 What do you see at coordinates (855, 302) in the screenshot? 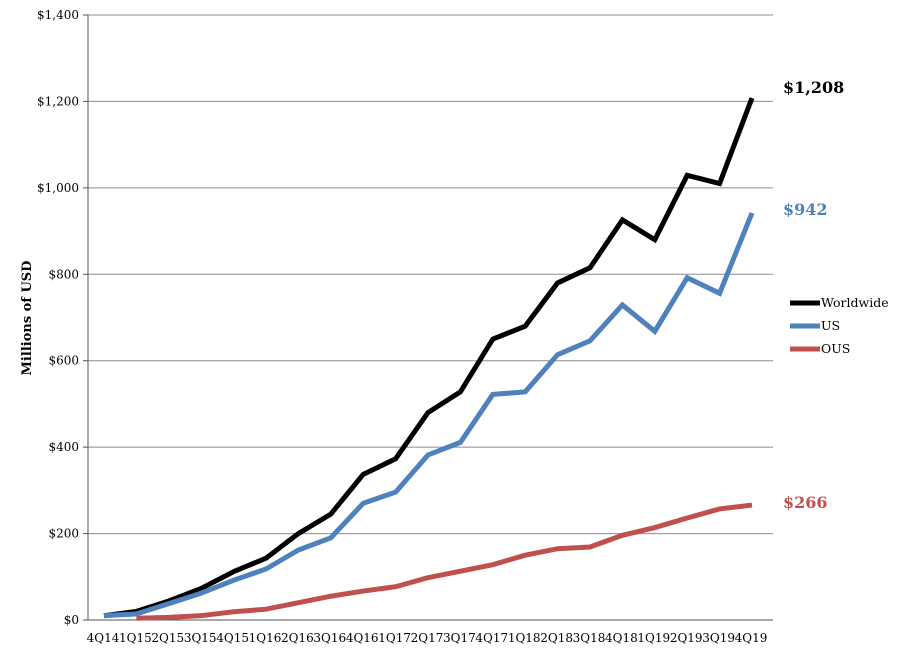
I see `legend-label-worldwide: Worldwide` at bounding box center [855, 302].